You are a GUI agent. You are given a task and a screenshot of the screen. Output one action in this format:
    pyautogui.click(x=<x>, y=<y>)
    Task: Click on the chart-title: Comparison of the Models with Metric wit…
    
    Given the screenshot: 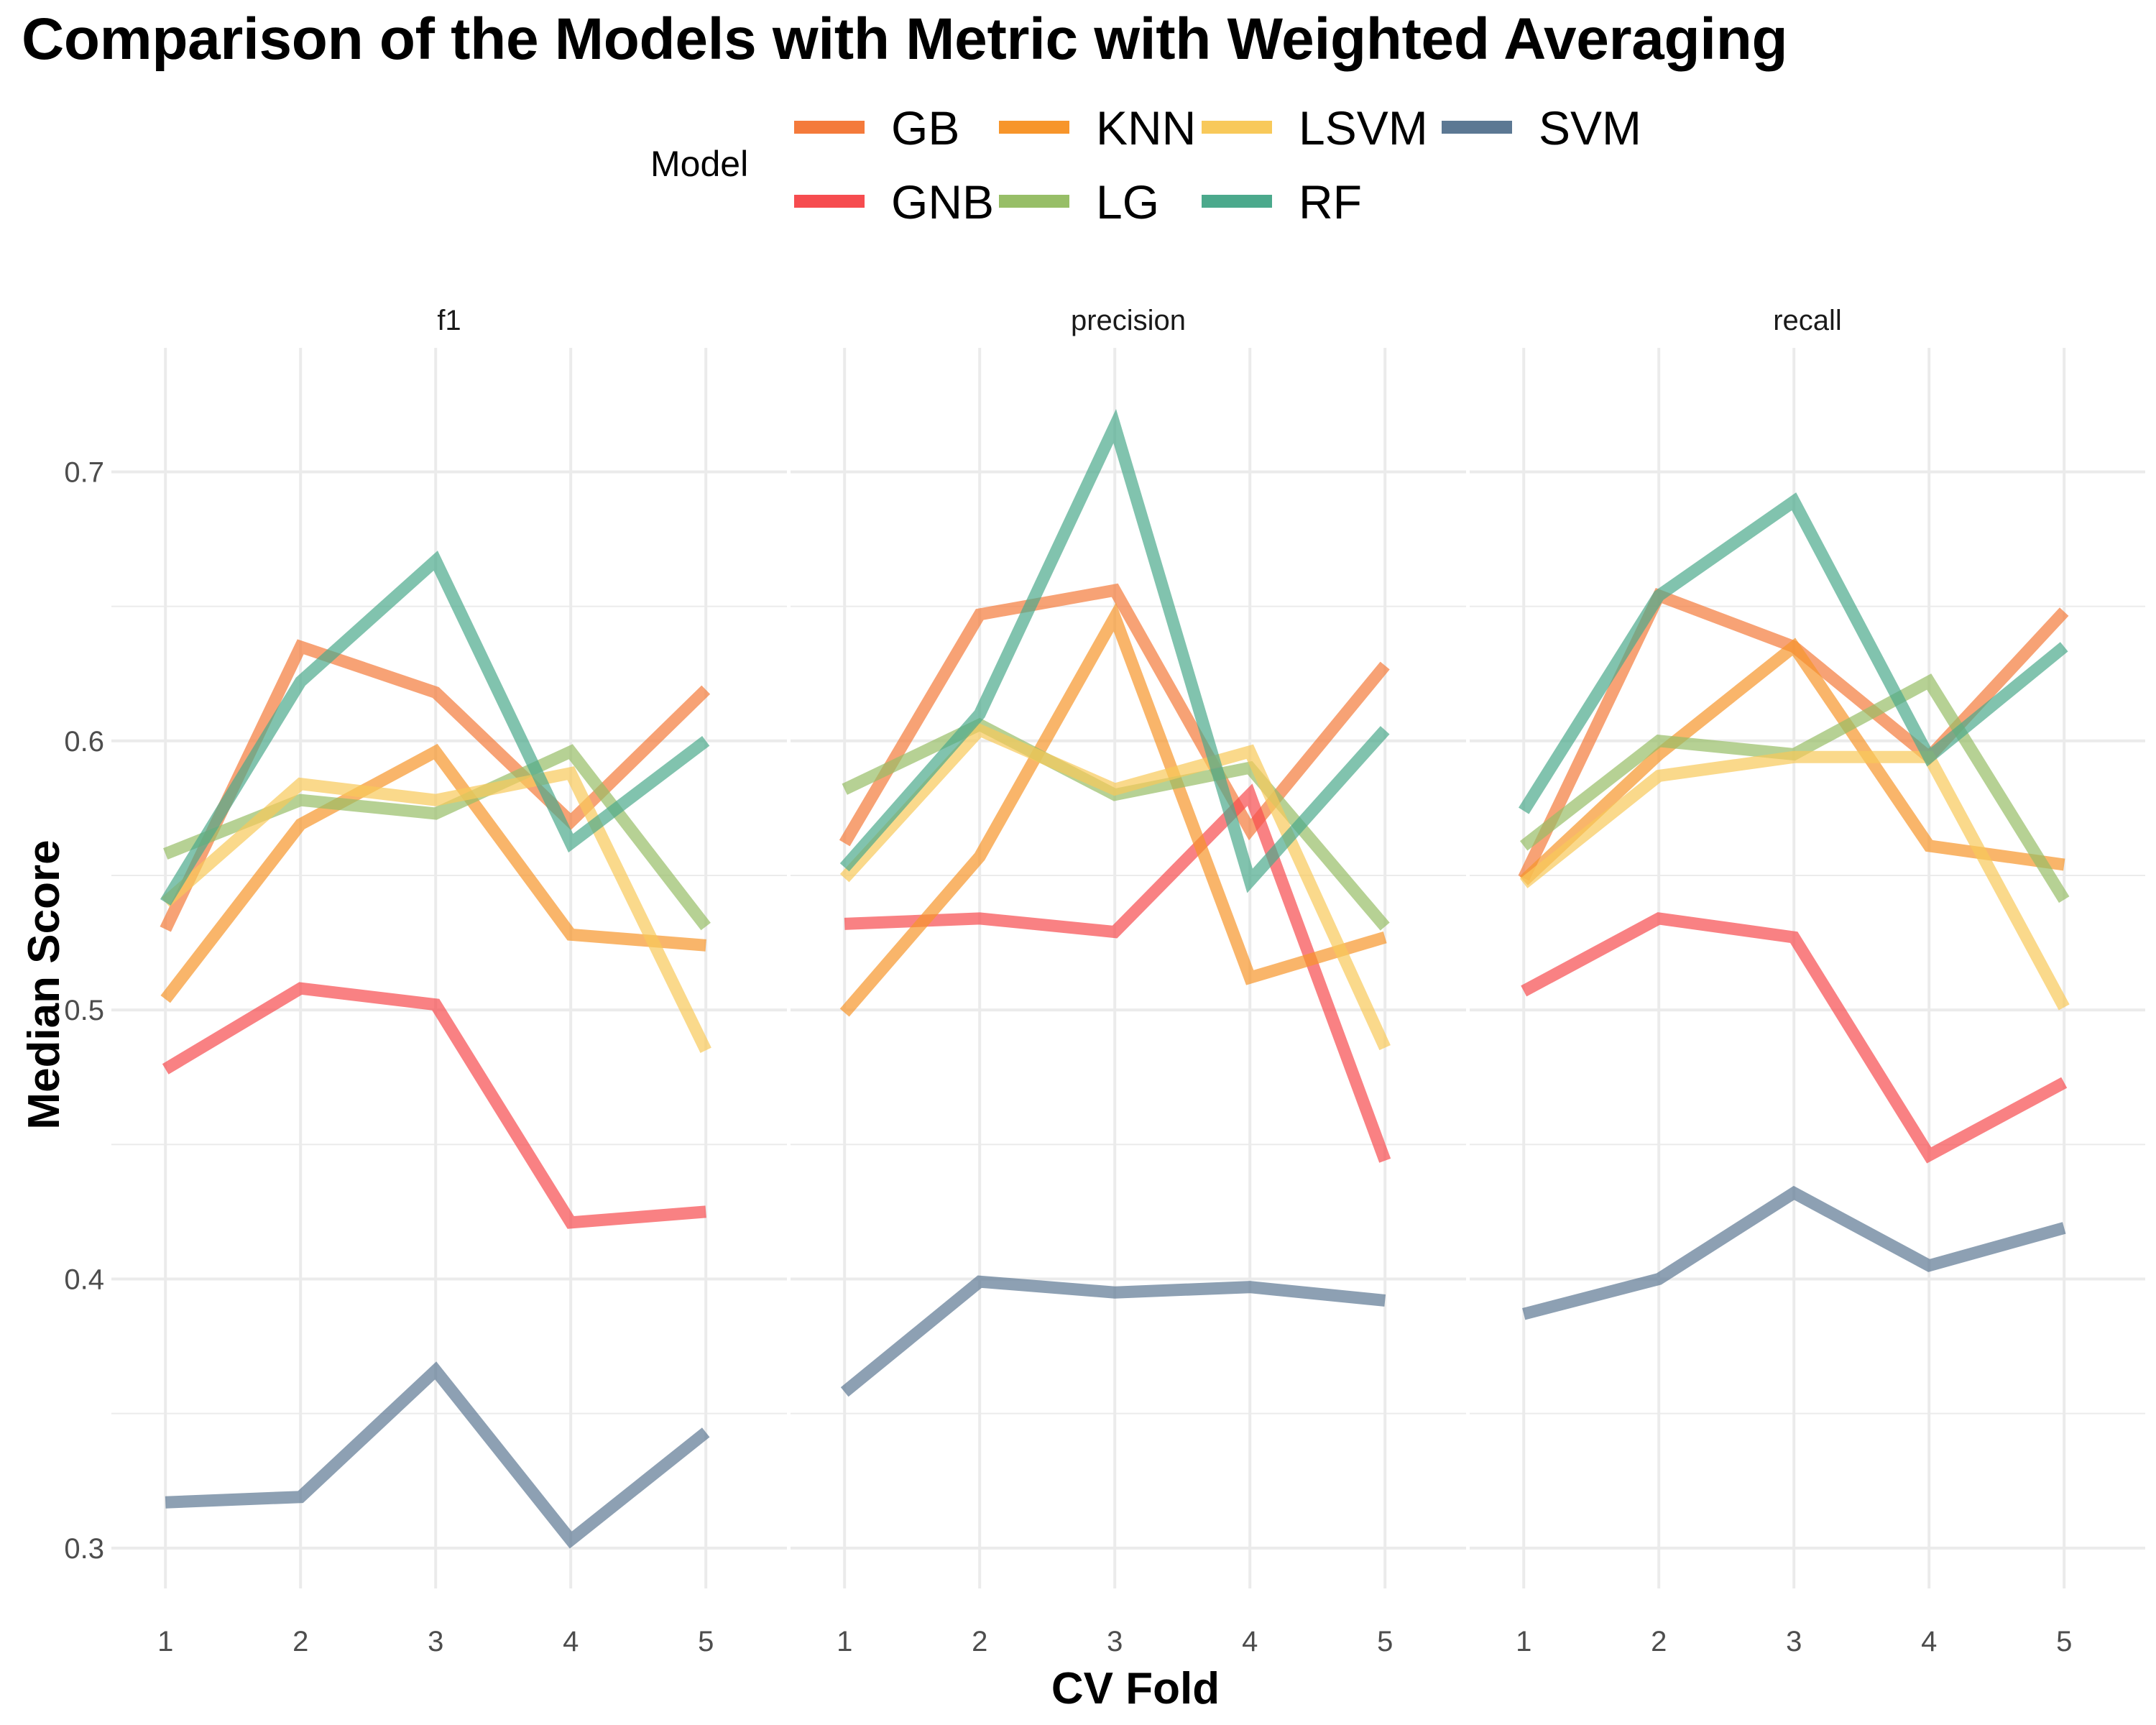 What is the action you would take?
    pyautogui.click(x=905, y=39)
    